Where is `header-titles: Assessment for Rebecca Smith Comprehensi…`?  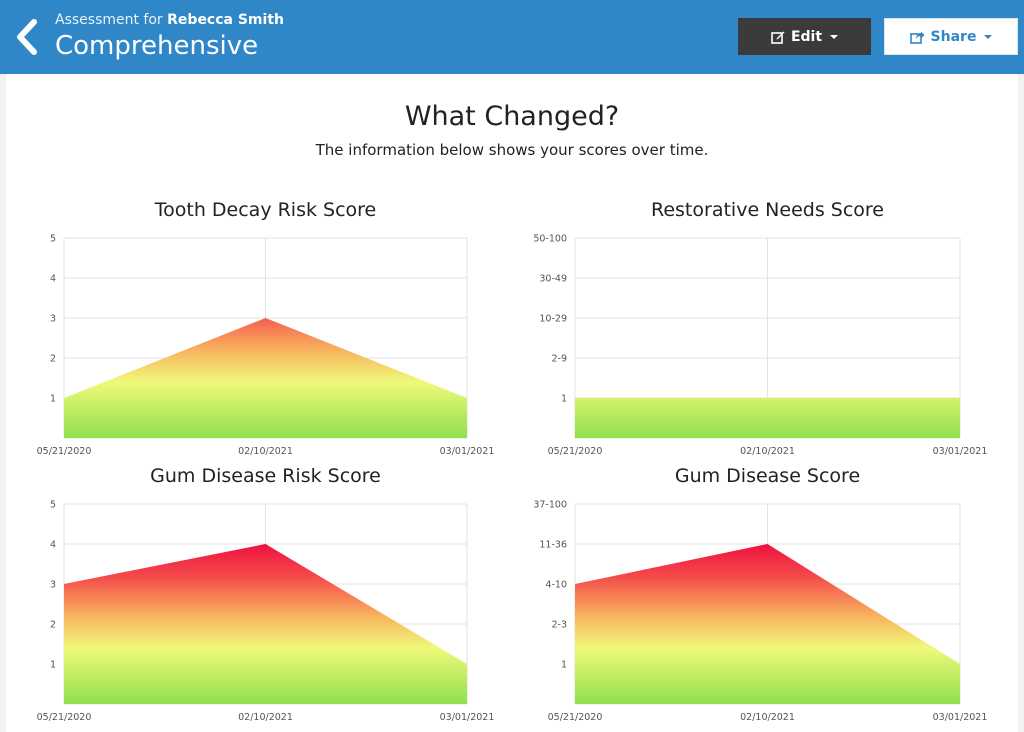
header-titles: Assessment for Rebecca Smith Comprehensi… is located at coordinates (169, 36).